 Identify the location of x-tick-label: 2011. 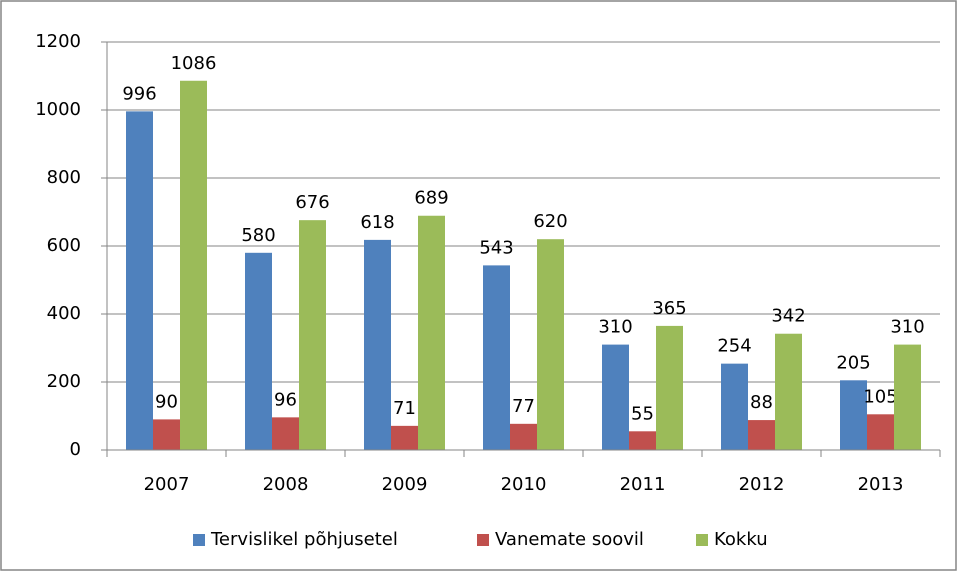
(643, 484).